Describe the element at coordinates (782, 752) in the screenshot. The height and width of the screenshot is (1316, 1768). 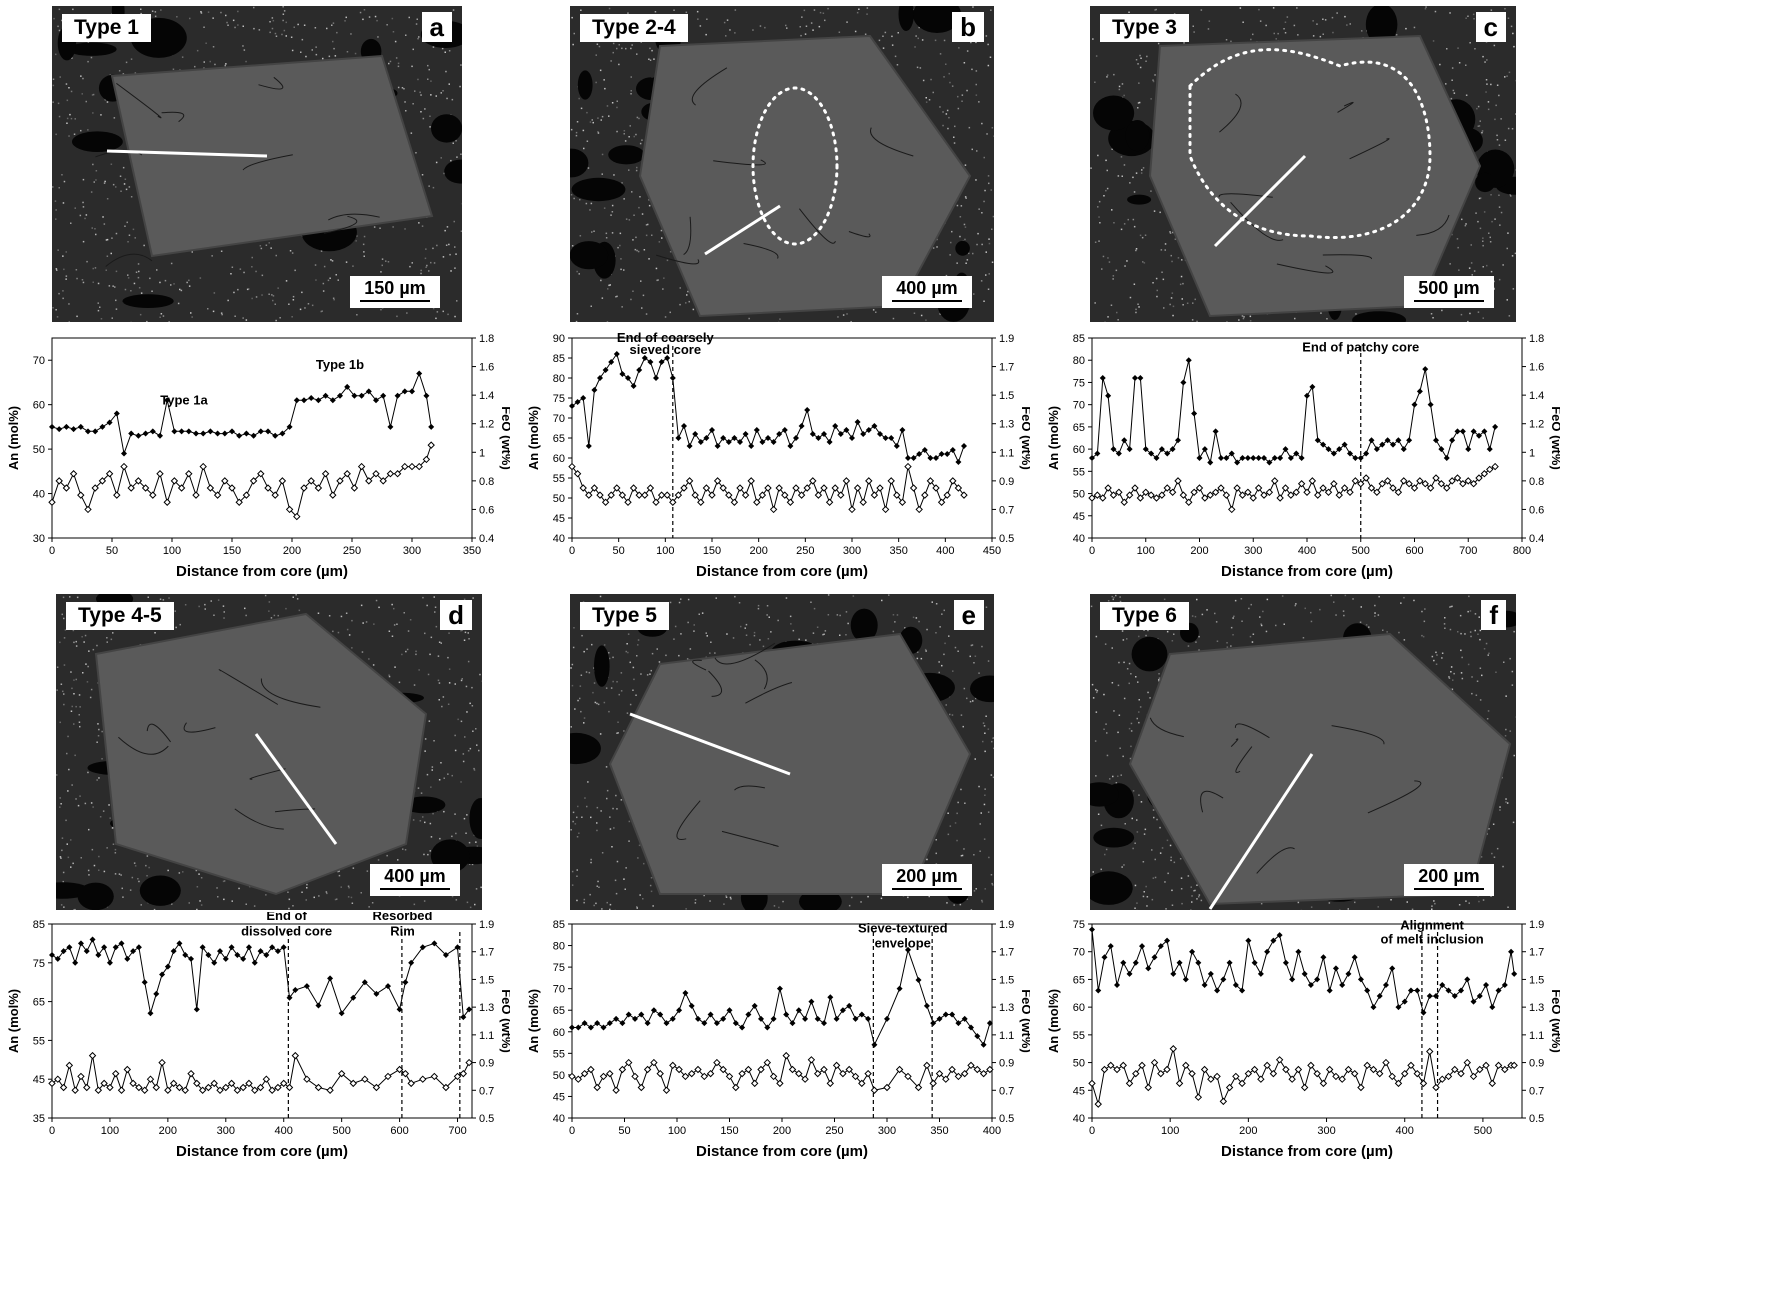
I see `micrograph-e: Type 5 e 200 µm` at that location.